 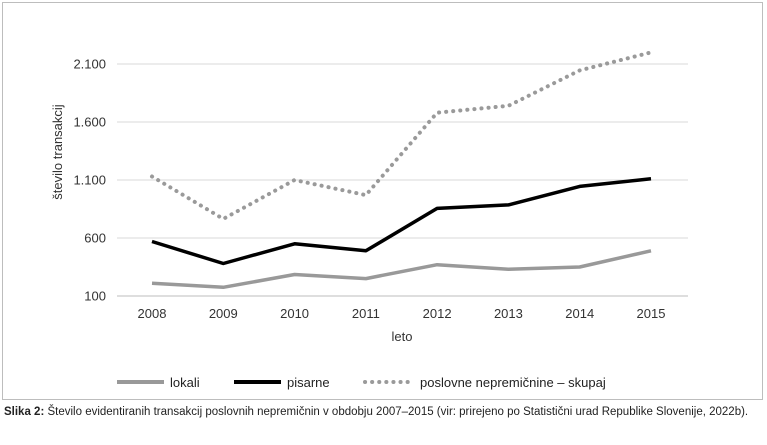 I want to click on y-axis-title: število transakcij, so click(x=57, y=151).